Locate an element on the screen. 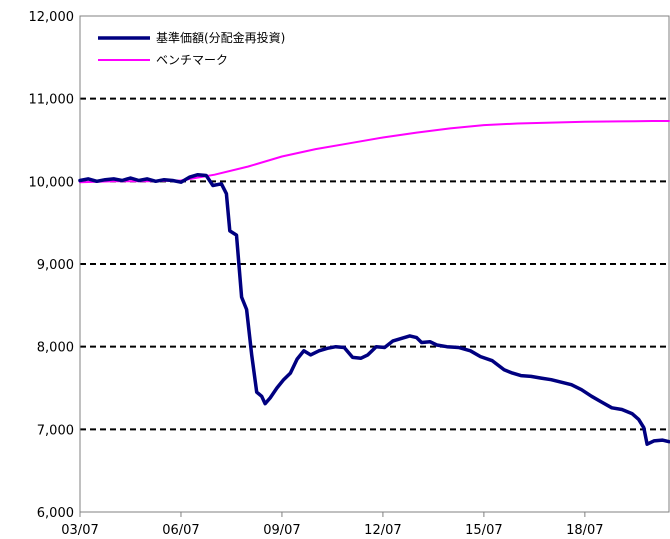  x-axis: 03/07 06/07 09/07 12/07 15/07 18/07 is located at coordinates (332, 525).